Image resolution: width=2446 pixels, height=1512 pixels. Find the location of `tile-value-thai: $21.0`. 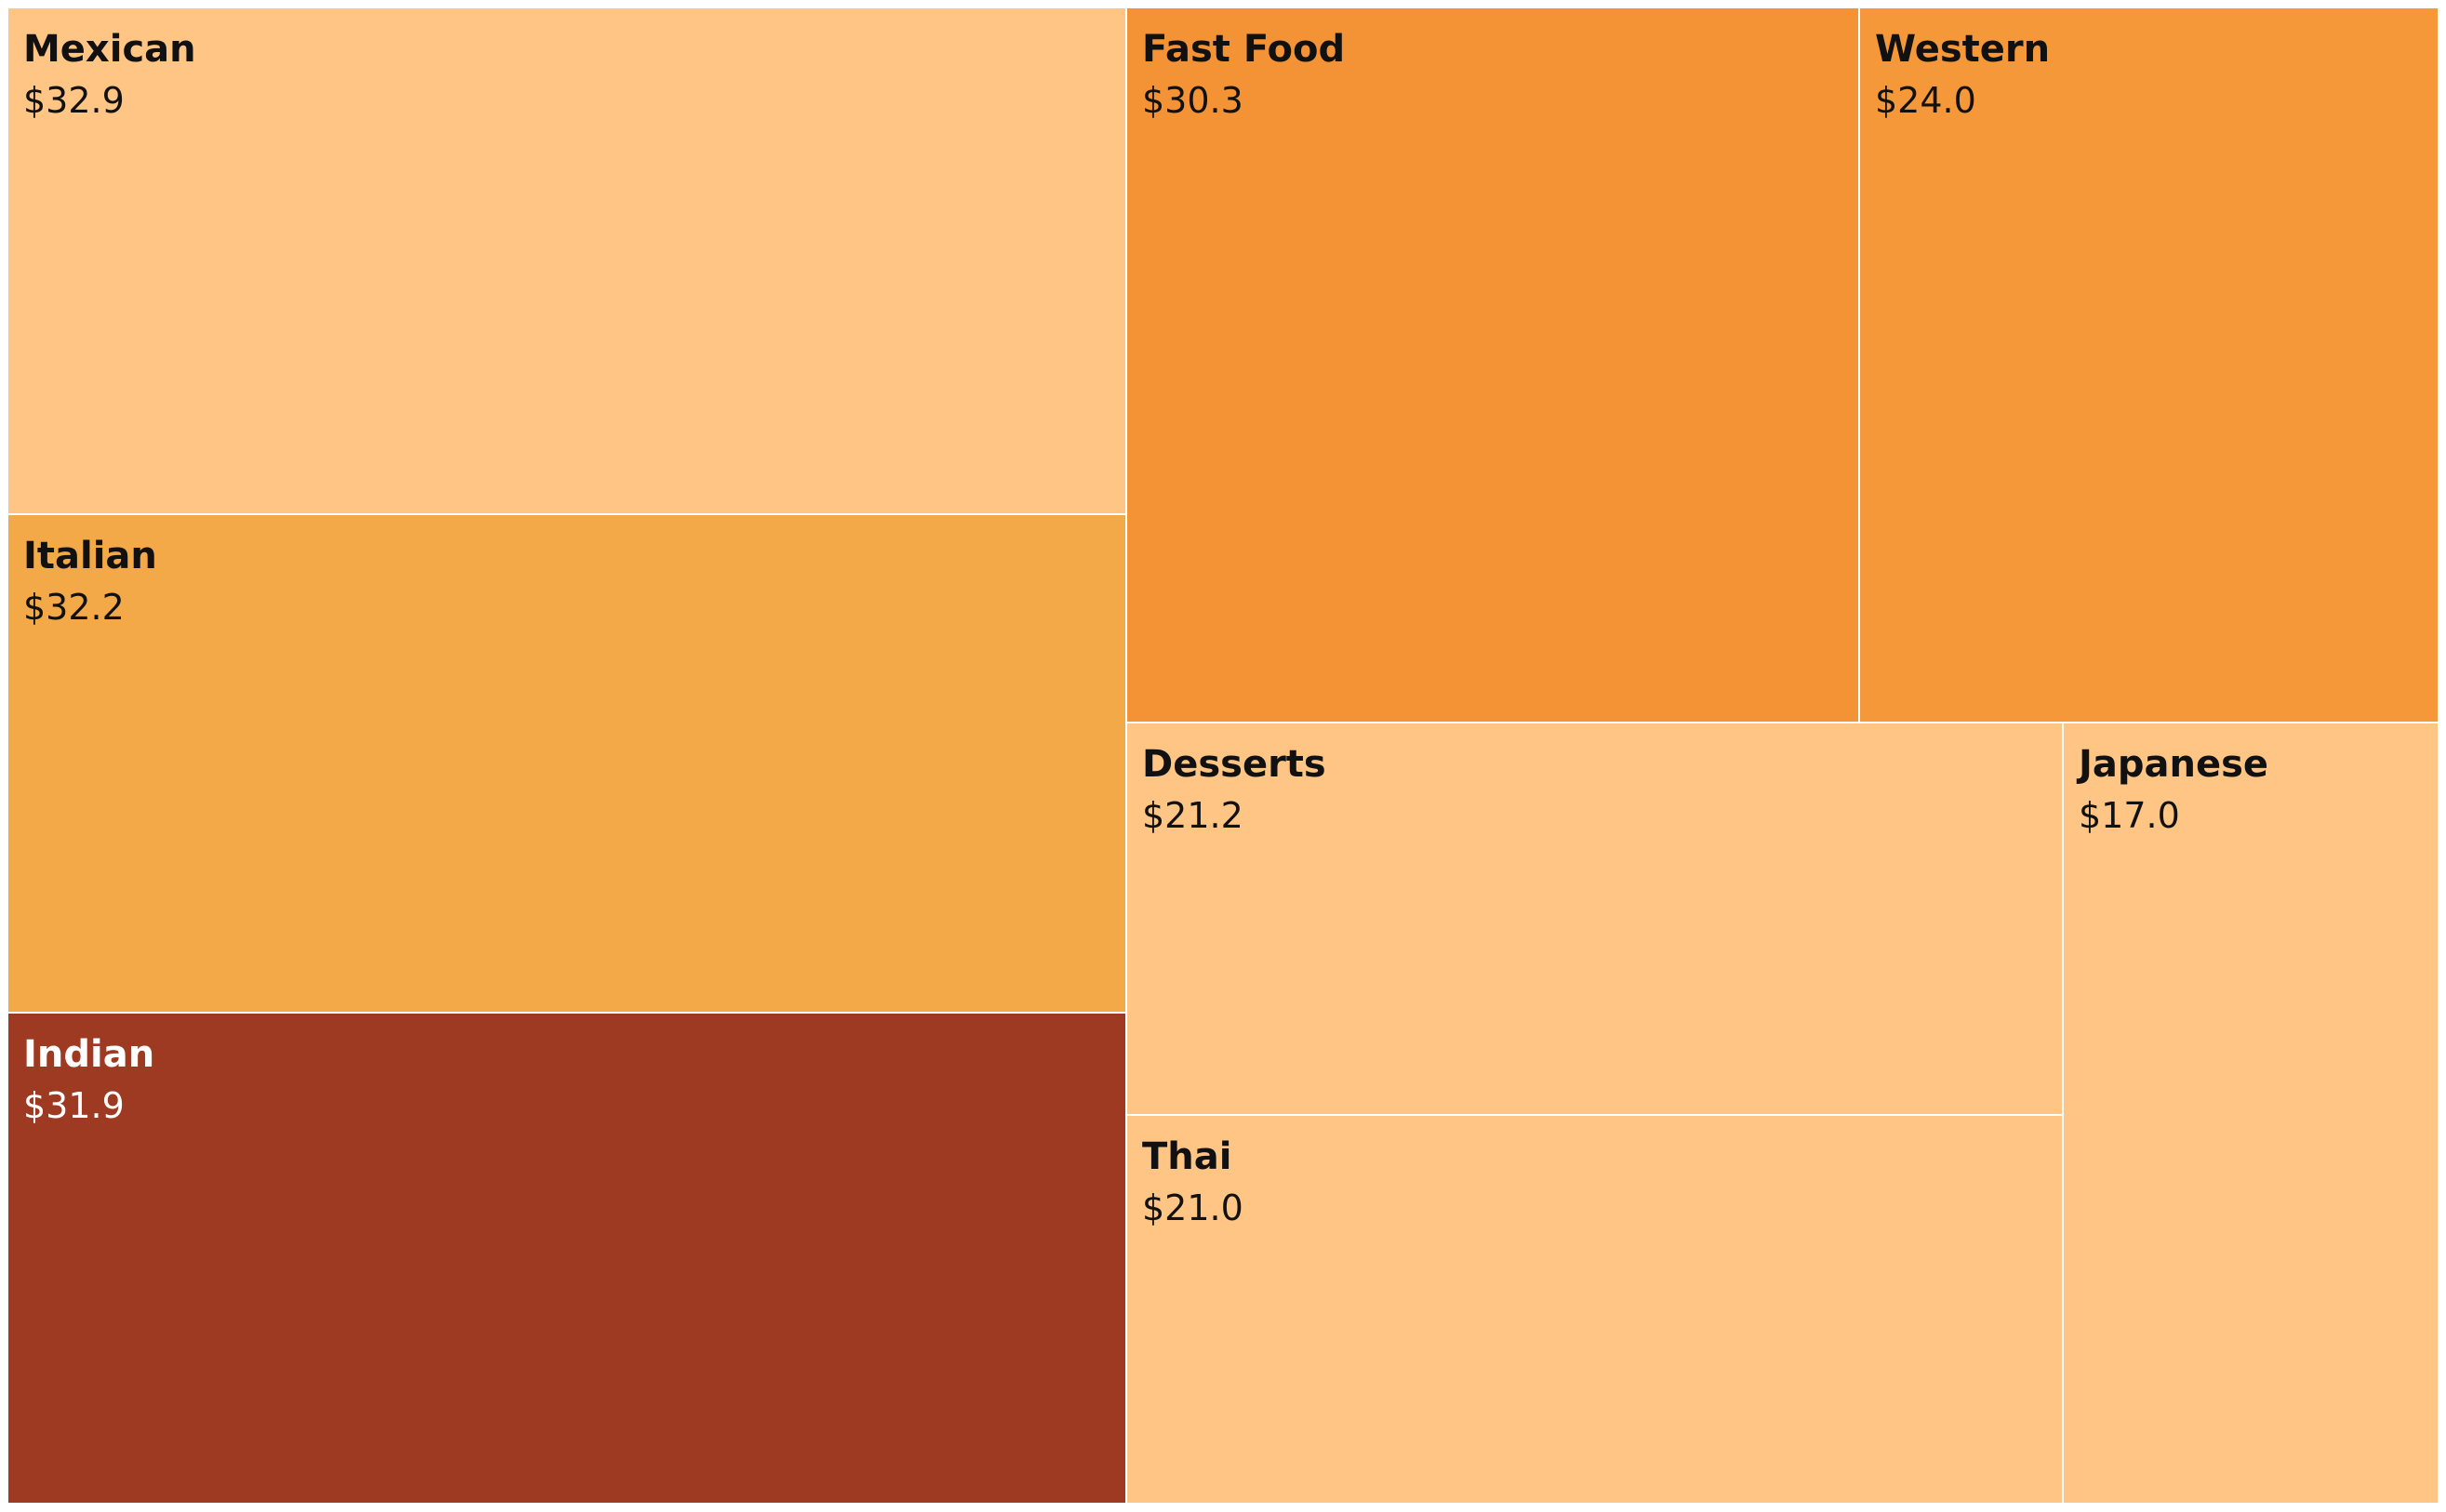

tile-value-thai: $21.0 is located at coordinates (1192, 1207).